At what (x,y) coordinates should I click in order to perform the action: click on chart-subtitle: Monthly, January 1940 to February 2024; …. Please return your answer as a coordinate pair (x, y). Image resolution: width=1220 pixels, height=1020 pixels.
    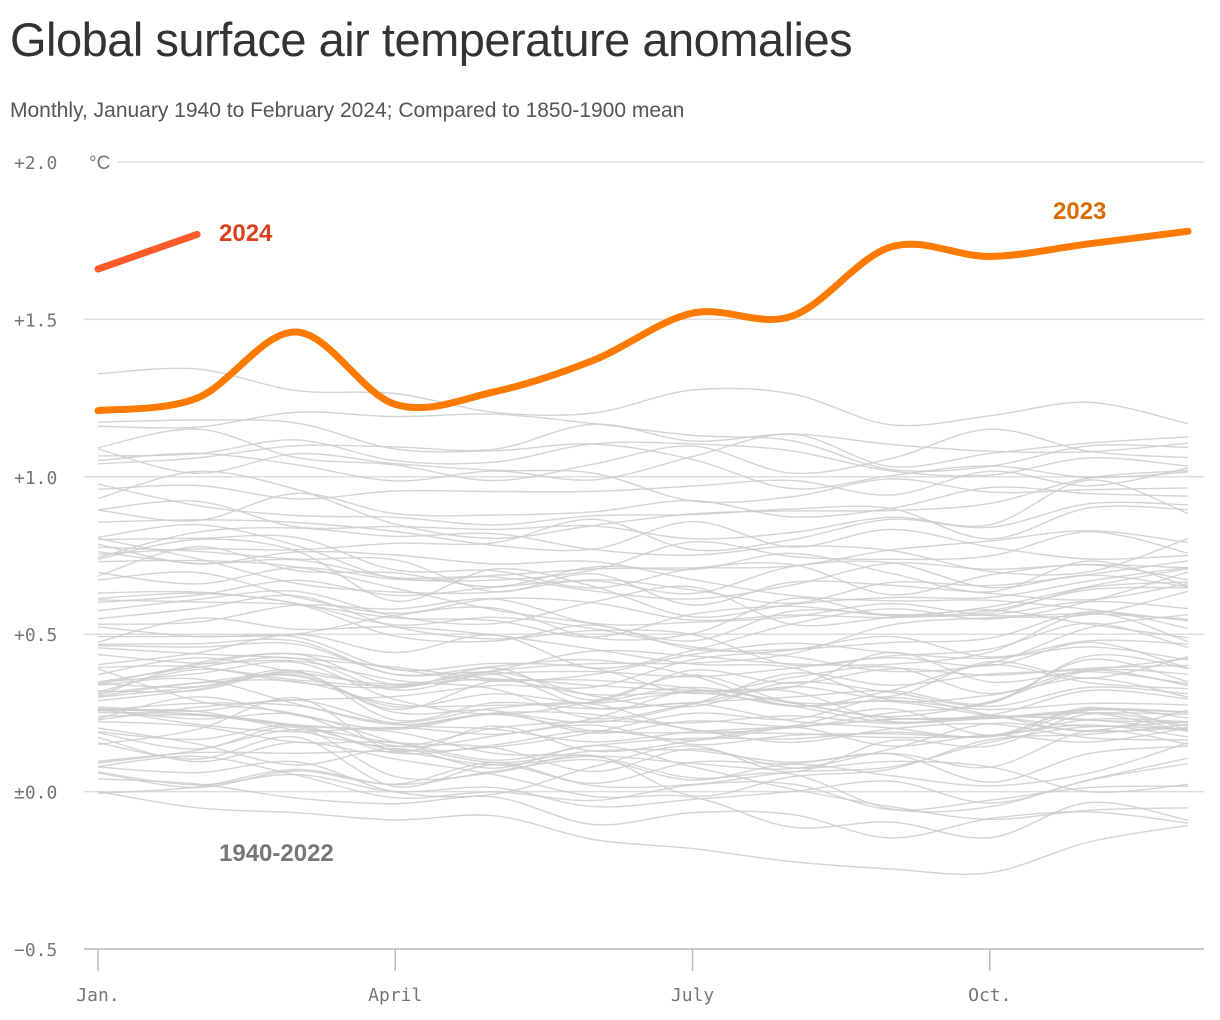
    Looking at the image, I should click on (347, 110).